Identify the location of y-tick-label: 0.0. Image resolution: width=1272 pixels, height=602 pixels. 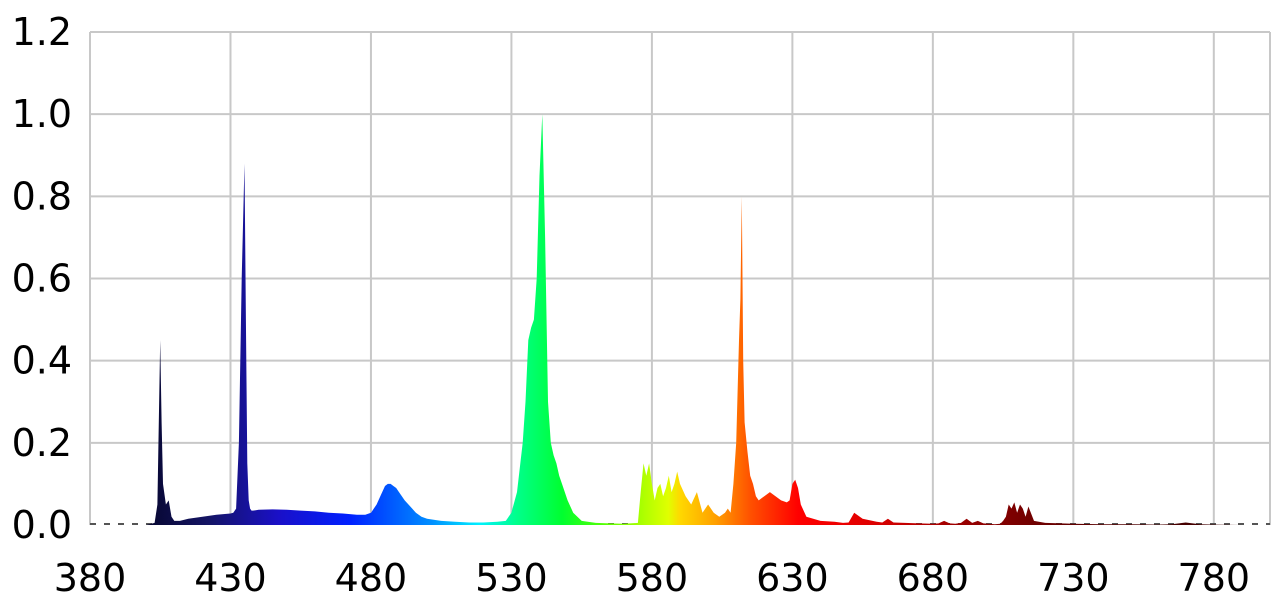
(42, 525).